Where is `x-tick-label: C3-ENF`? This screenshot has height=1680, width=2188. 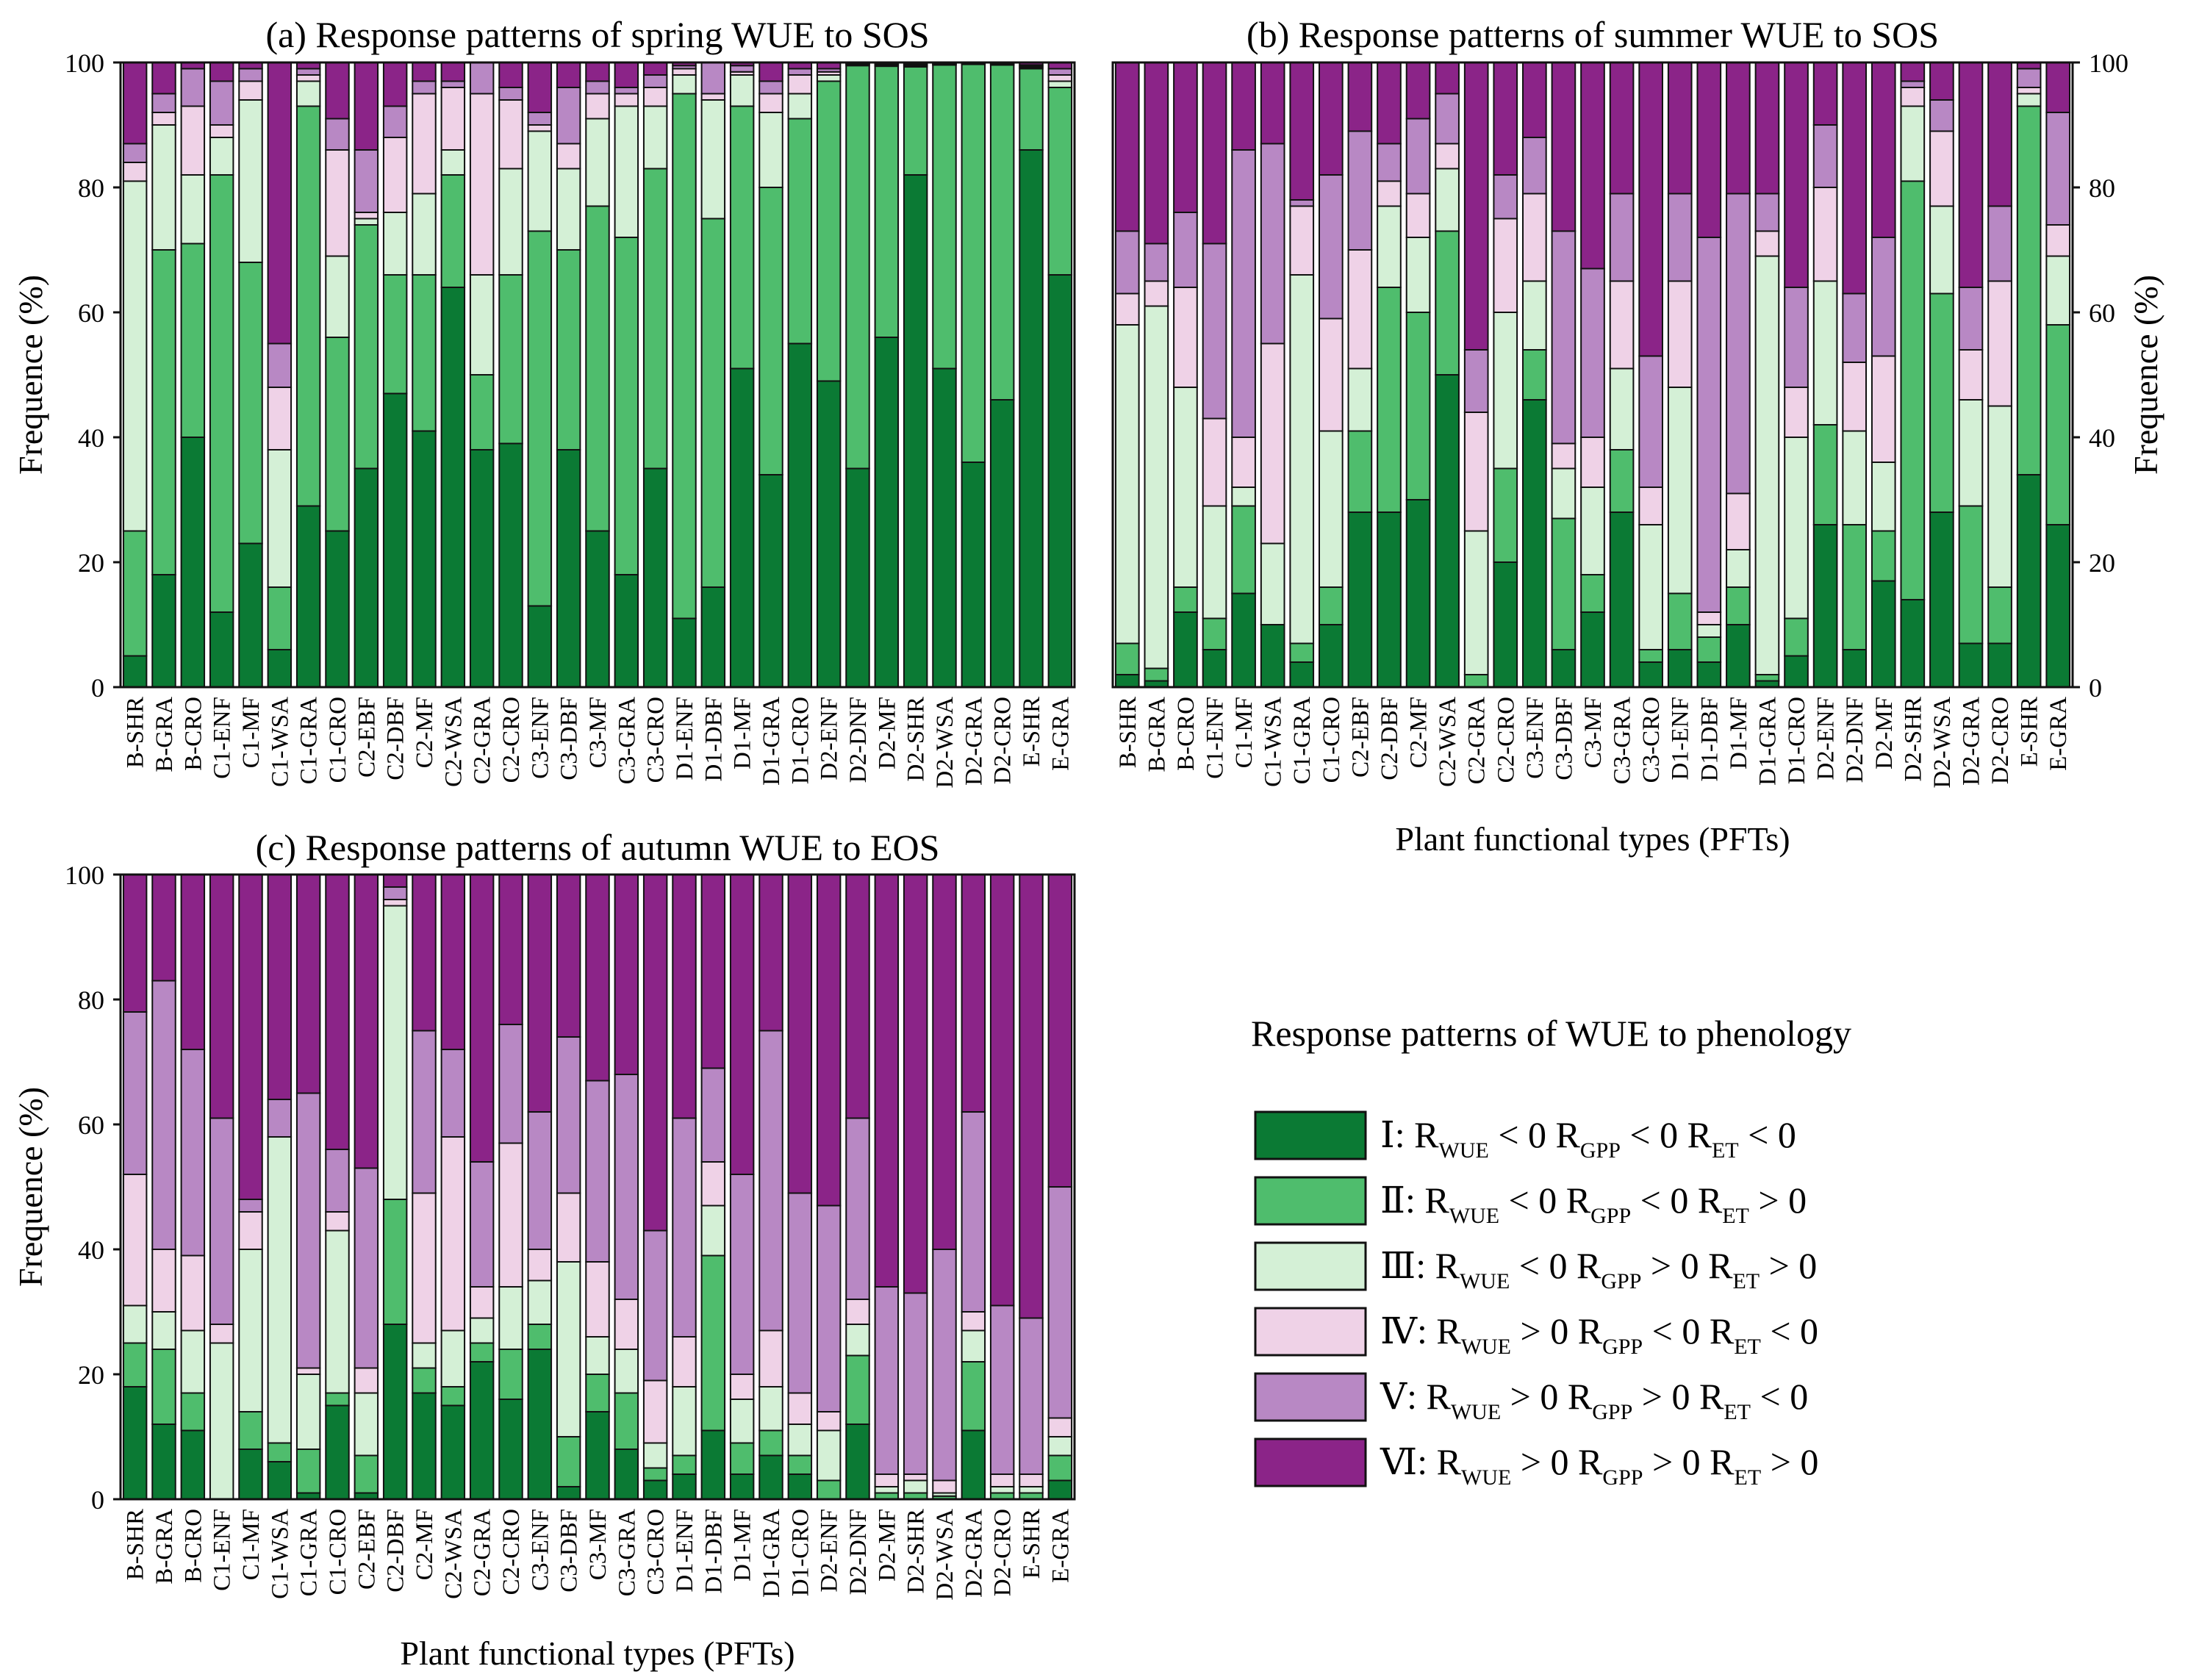 x-tick-label: C3-ENF is located at coordinates (540, 738).